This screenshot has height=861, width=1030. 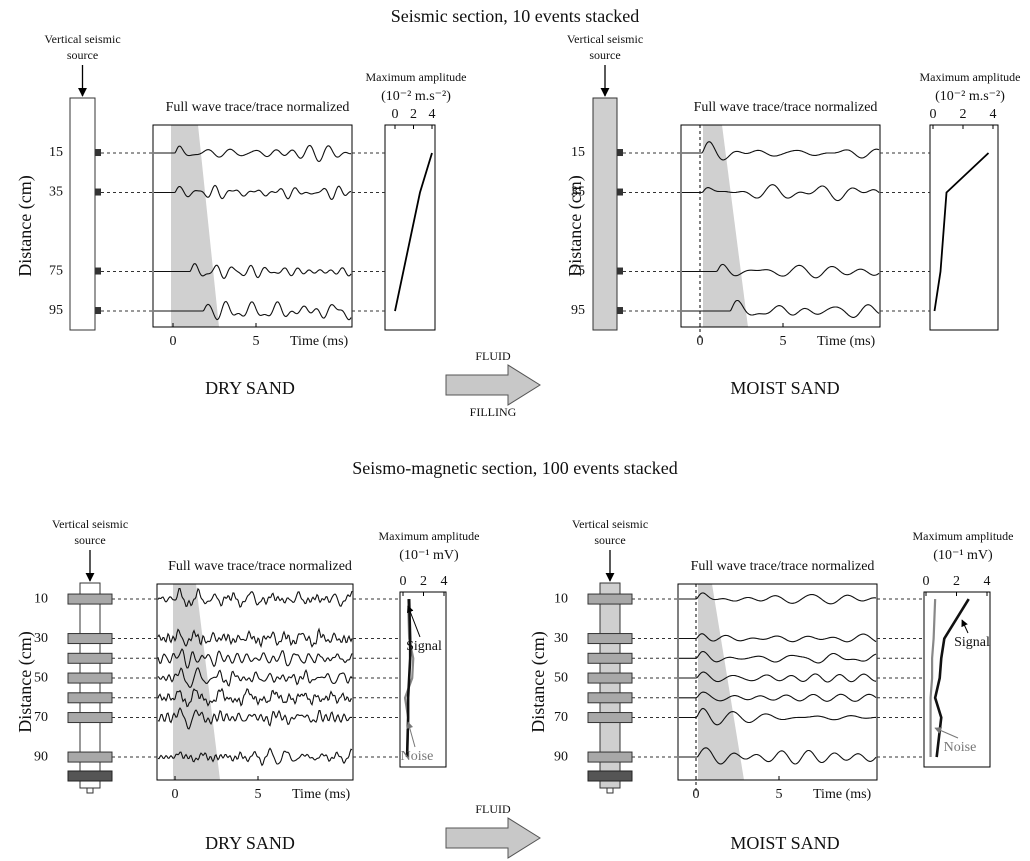 I want to click on distance-tick-label: 10, so click(x=41, y=598).